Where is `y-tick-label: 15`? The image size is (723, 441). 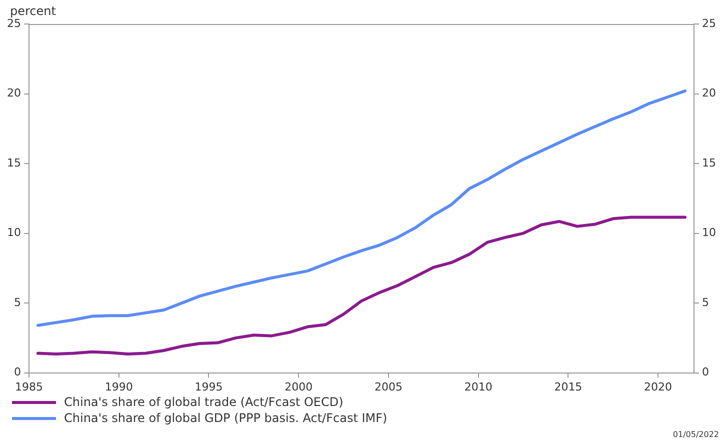
y-tick-label: 15 is located at coordinates (13, 163).